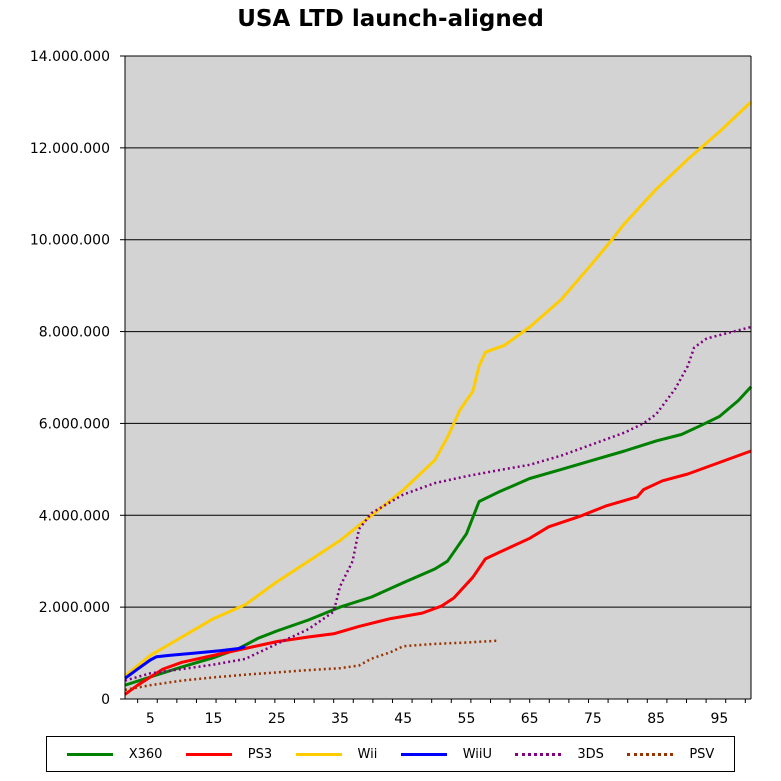  What do you see at coordinates (403, 719) in the screenshot?
I see `x-tick-label: 45` at bounding box center [403, 719].